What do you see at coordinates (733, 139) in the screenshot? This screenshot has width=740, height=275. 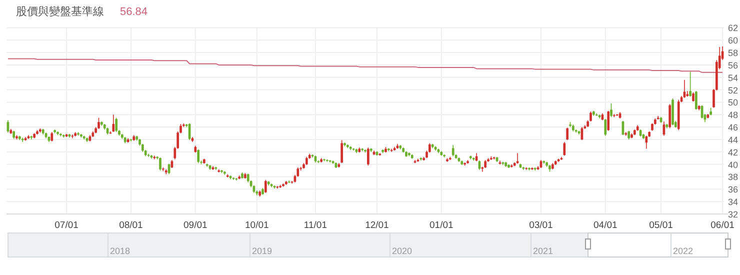 I see `y-tick-label: 44` at bounding box center [733, 139].